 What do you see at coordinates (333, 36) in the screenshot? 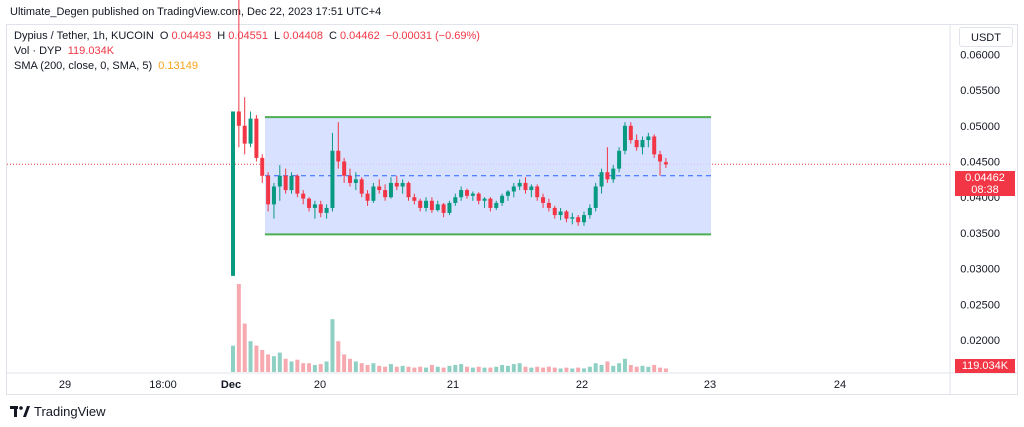
I see `close-label: C` at bounding box center [333, 36].